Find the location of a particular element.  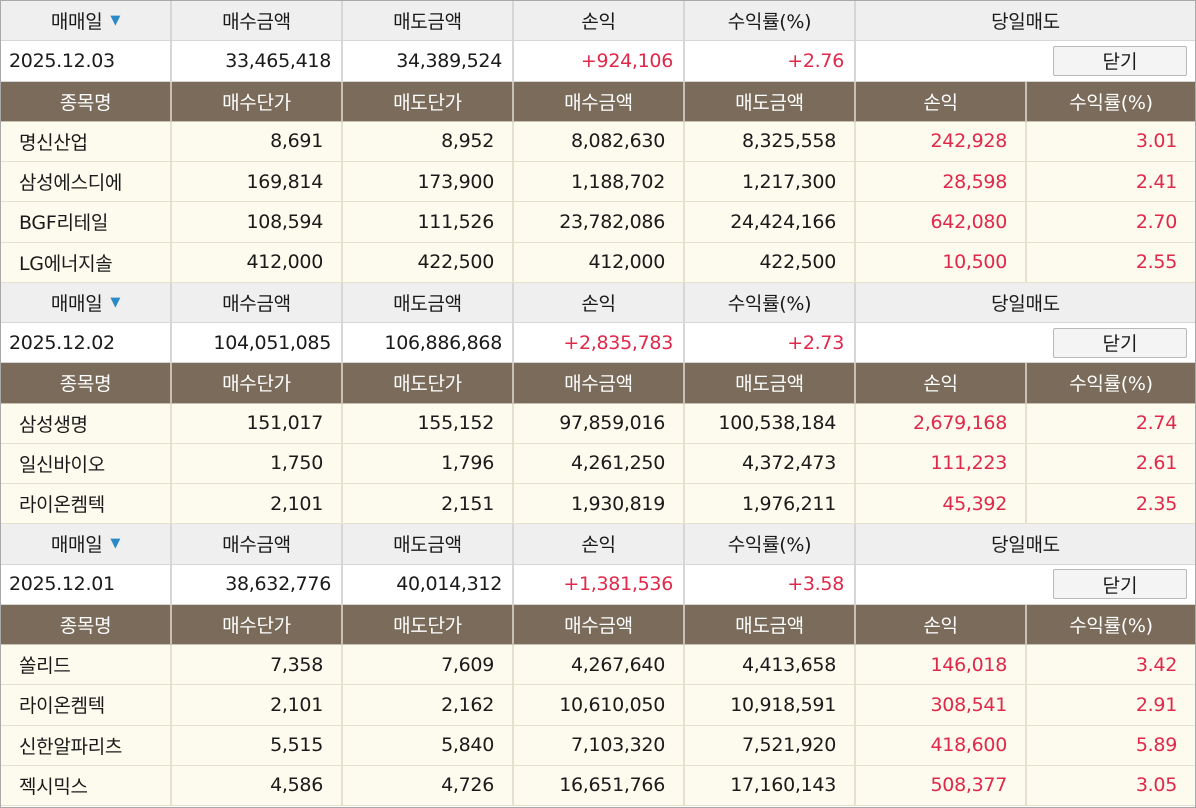

summary-sell-amount: 40,014,312 is located at coordinates (428, 584).